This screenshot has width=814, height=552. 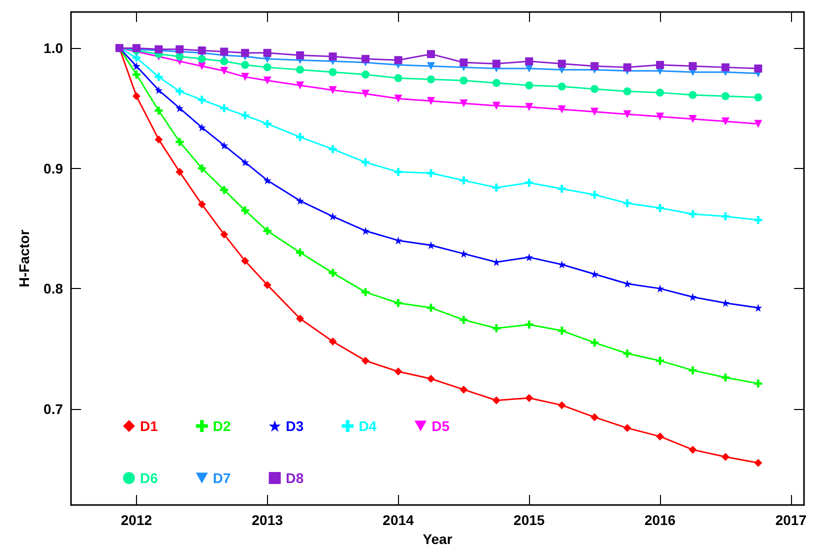 What do you see at coordinates (398, 520) in the screenshot?
I see `x-tick-label: 2014` at bounding box center [398, 520].